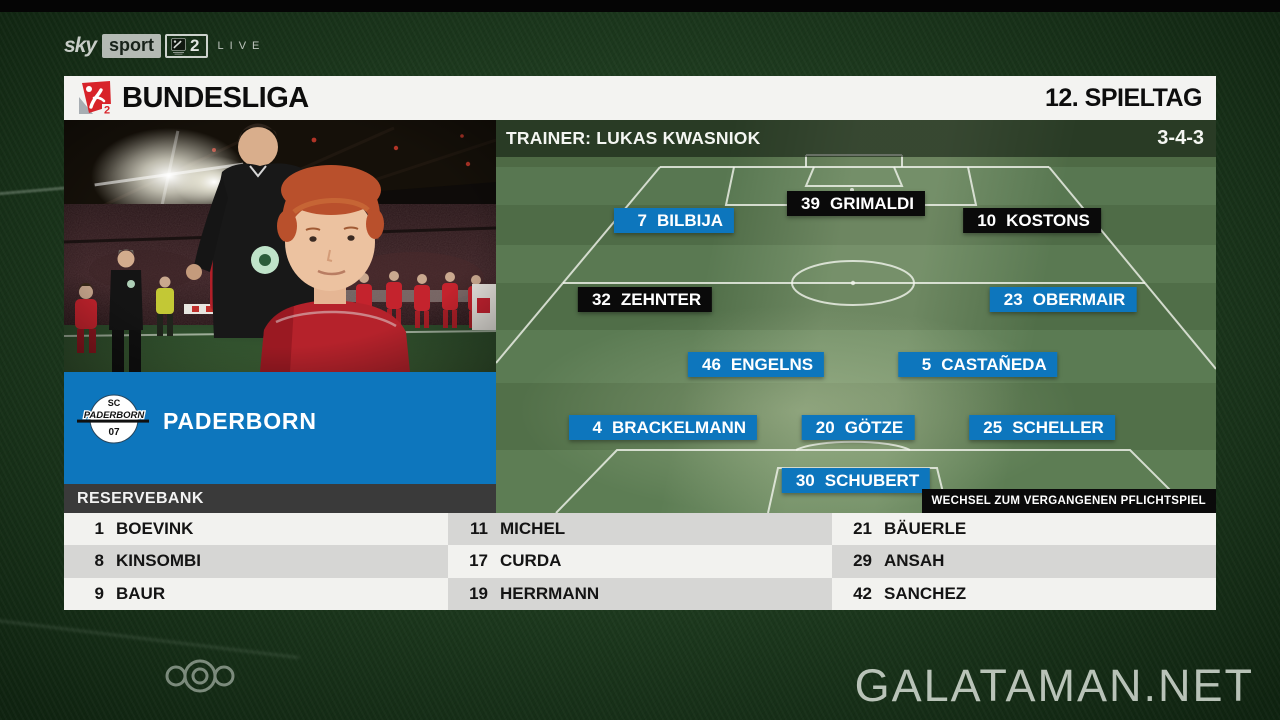 The width and height of the screenshot is (1280, 720). What do you see at coordinates (533, 529) in the screenshot?
I see `bench-player-name: MICHEL` at bounding box center [533, 529].